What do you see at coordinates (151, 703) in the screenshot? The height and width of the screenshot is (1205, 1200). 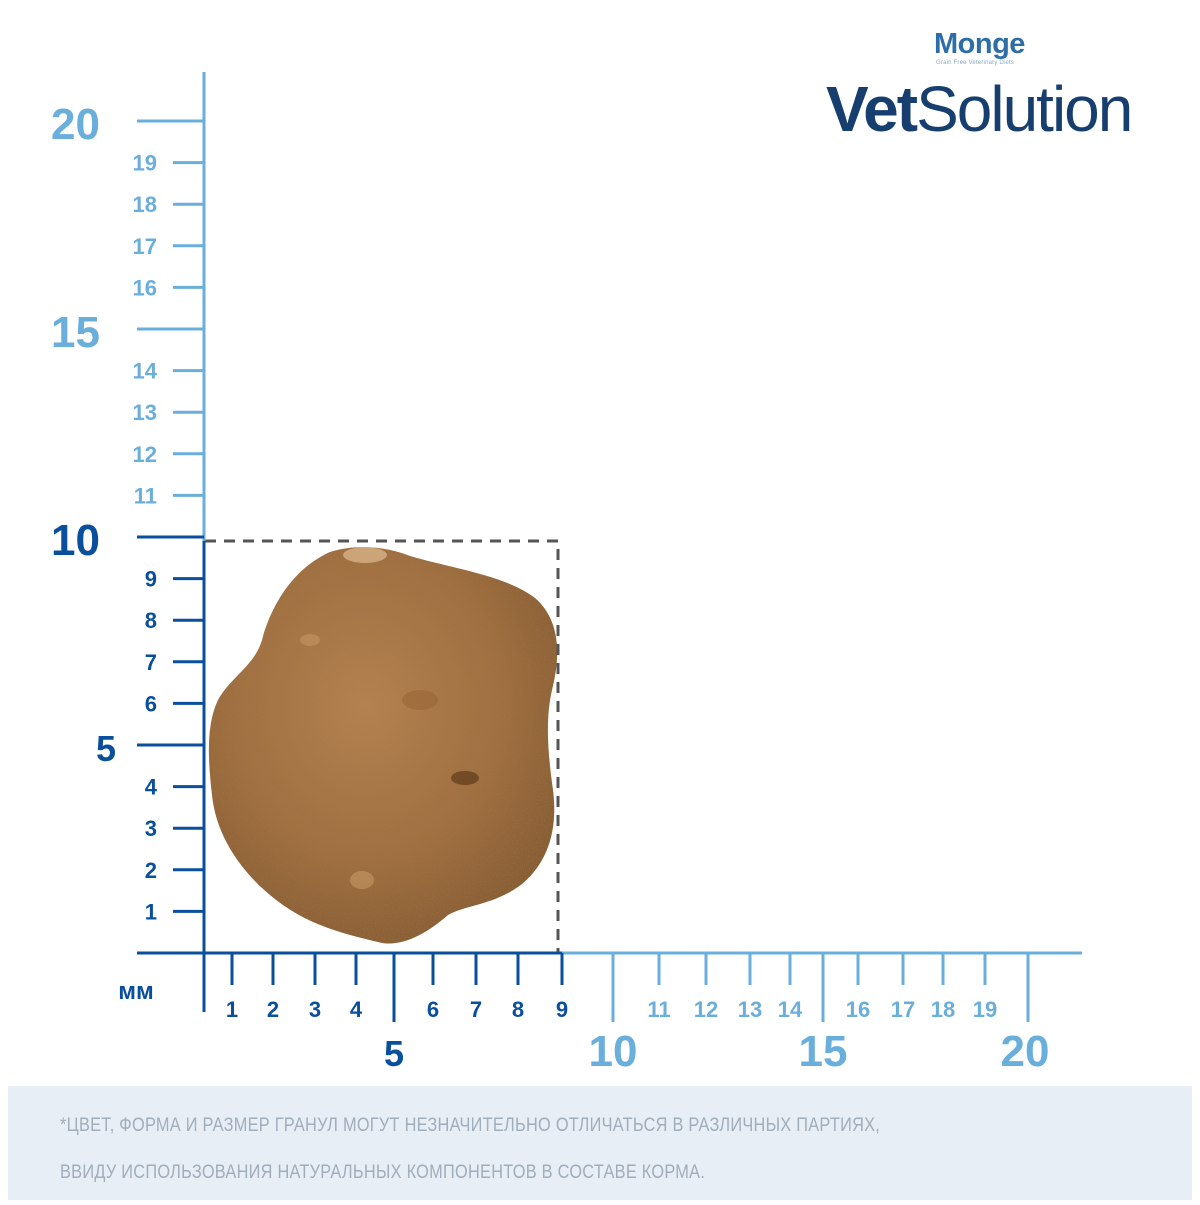 I see `y-minor-tick-label: 6` at bounding box center [151, 703].